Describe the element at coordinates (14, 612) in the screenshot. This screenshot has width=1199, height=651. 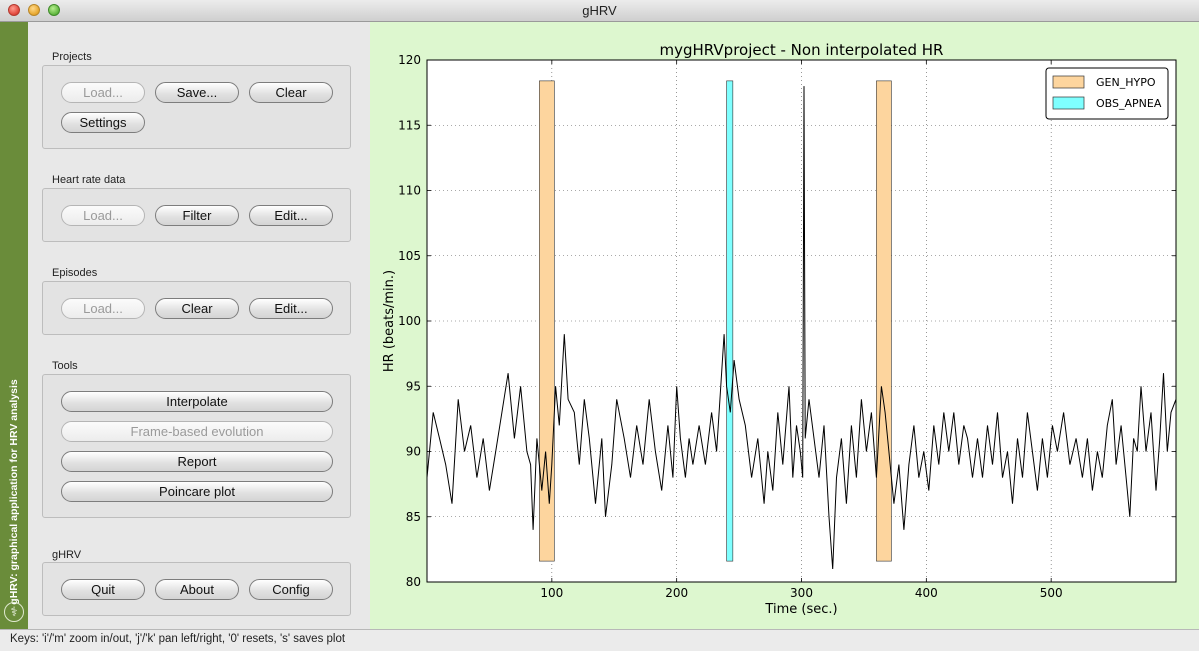
I see `ghrv-logo-icon: ⚕` at that location.